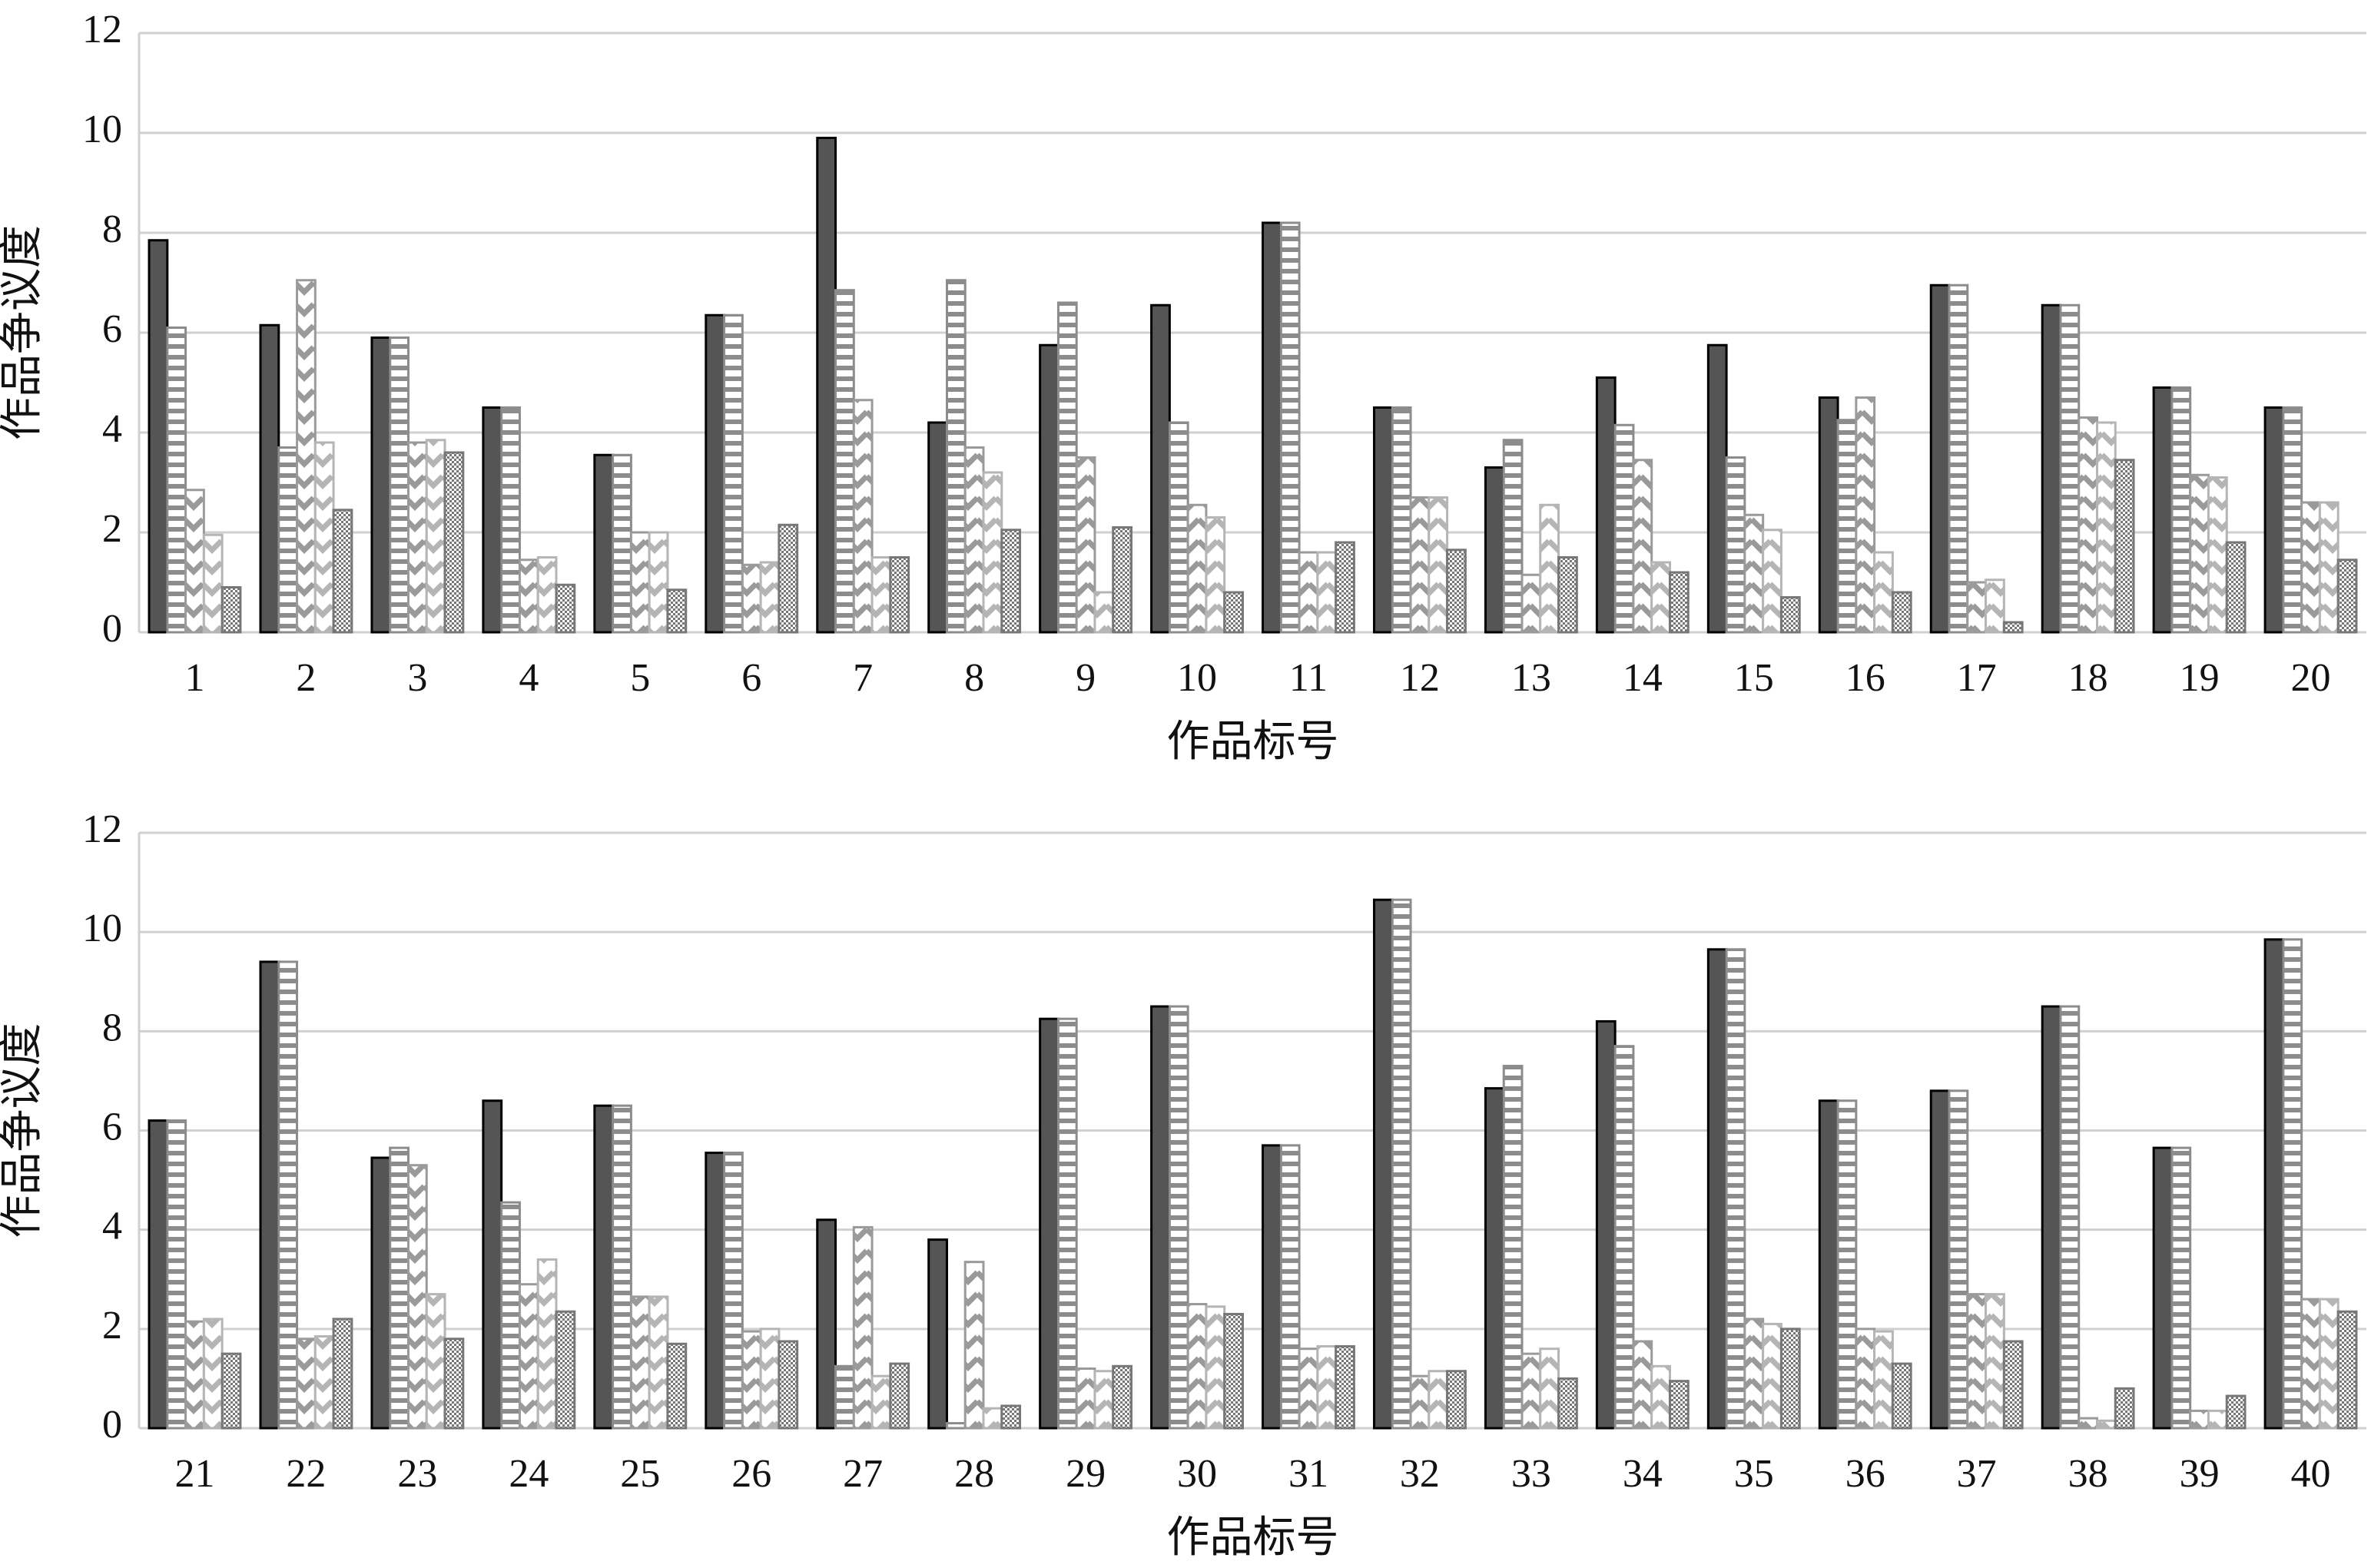  Describe the element at coordinates (1977, 678) in the screenshot. I see `x-tick-label: 17` at that location.